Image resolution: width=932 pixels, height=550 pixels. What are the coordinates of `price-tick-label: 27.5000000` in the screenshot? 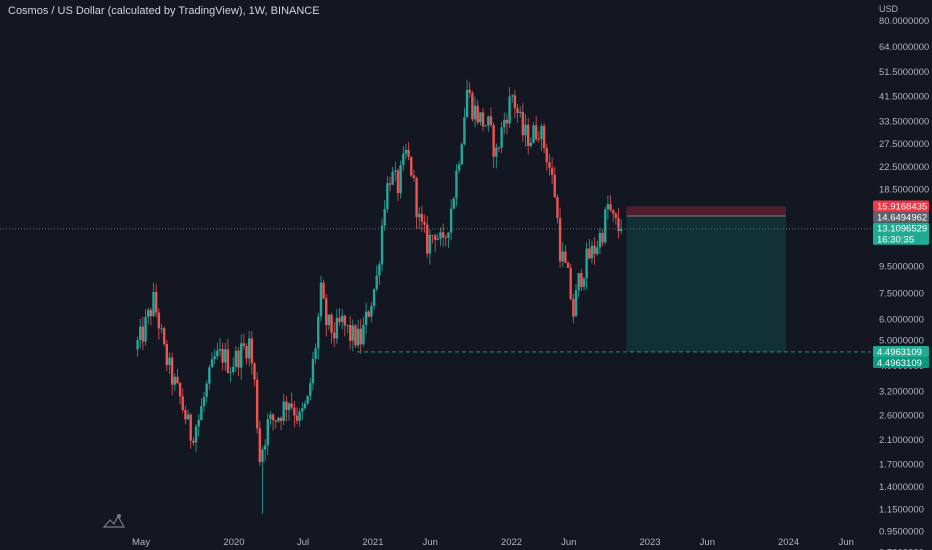 It's located at (904, 144).